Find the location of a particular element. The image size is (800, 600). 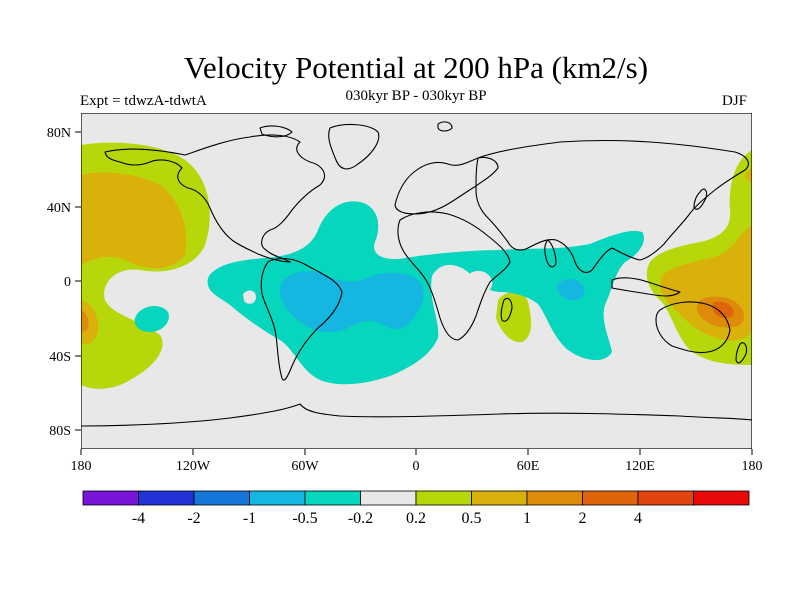

colorbar-label: -0.5 is located at coordinates (304, 518).